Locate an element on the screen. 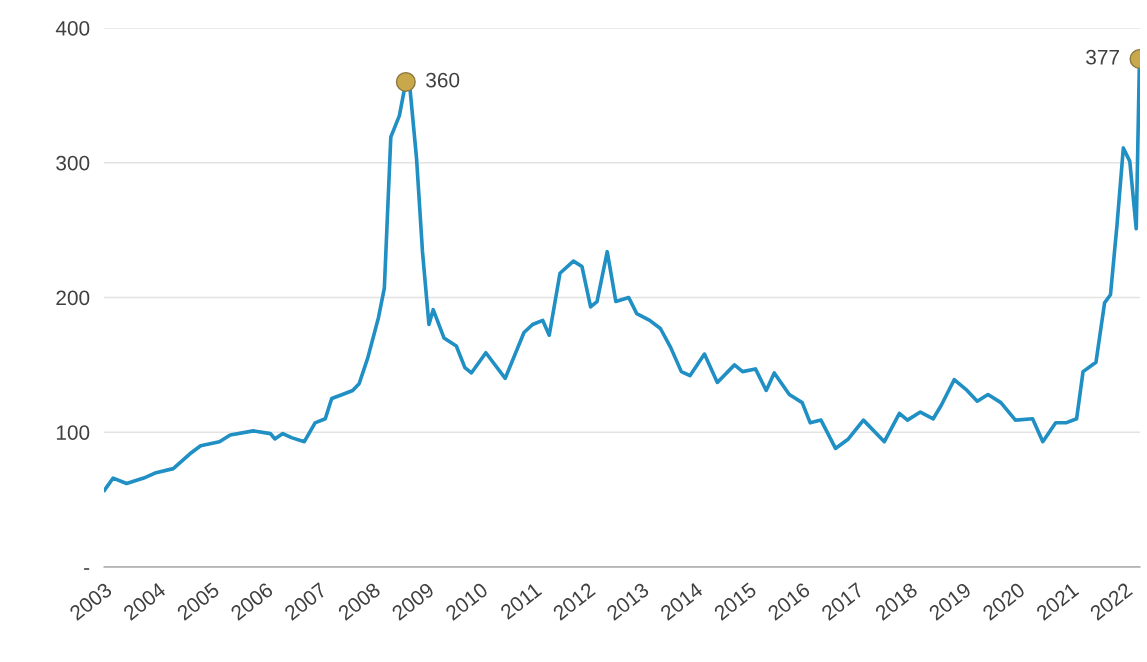 This screenshot has height=662, width=1147. y-tick-label: 300 is located at coordinates (73, 163).